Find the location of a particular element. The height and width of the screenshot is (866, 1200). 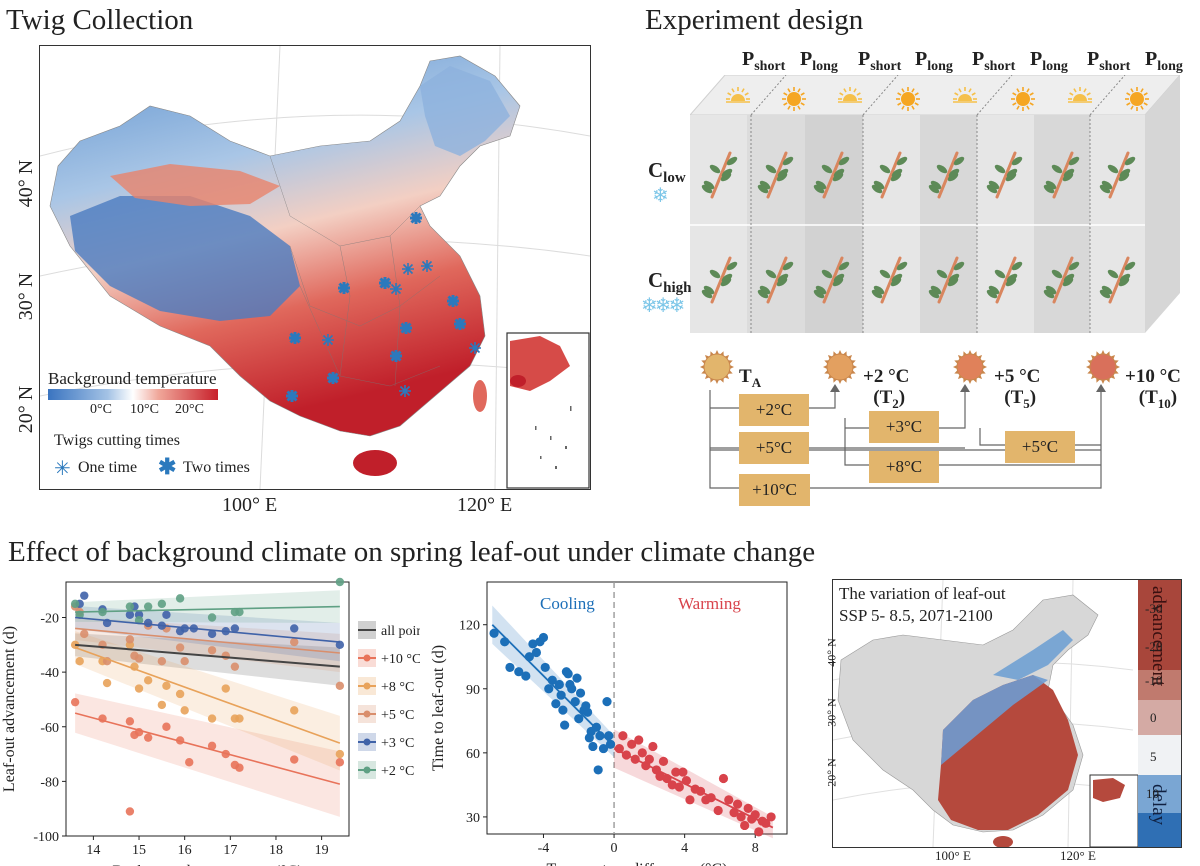

x-tick-label: 16 is located at coordinates (185, 850).